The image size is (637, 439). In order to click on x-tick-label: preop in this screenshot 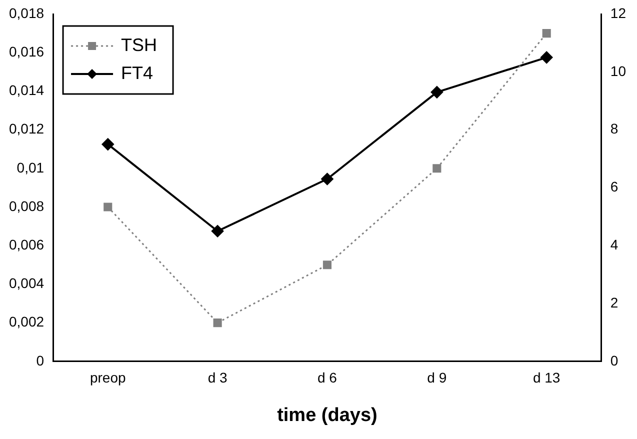, I will do `click(108, 378)`.